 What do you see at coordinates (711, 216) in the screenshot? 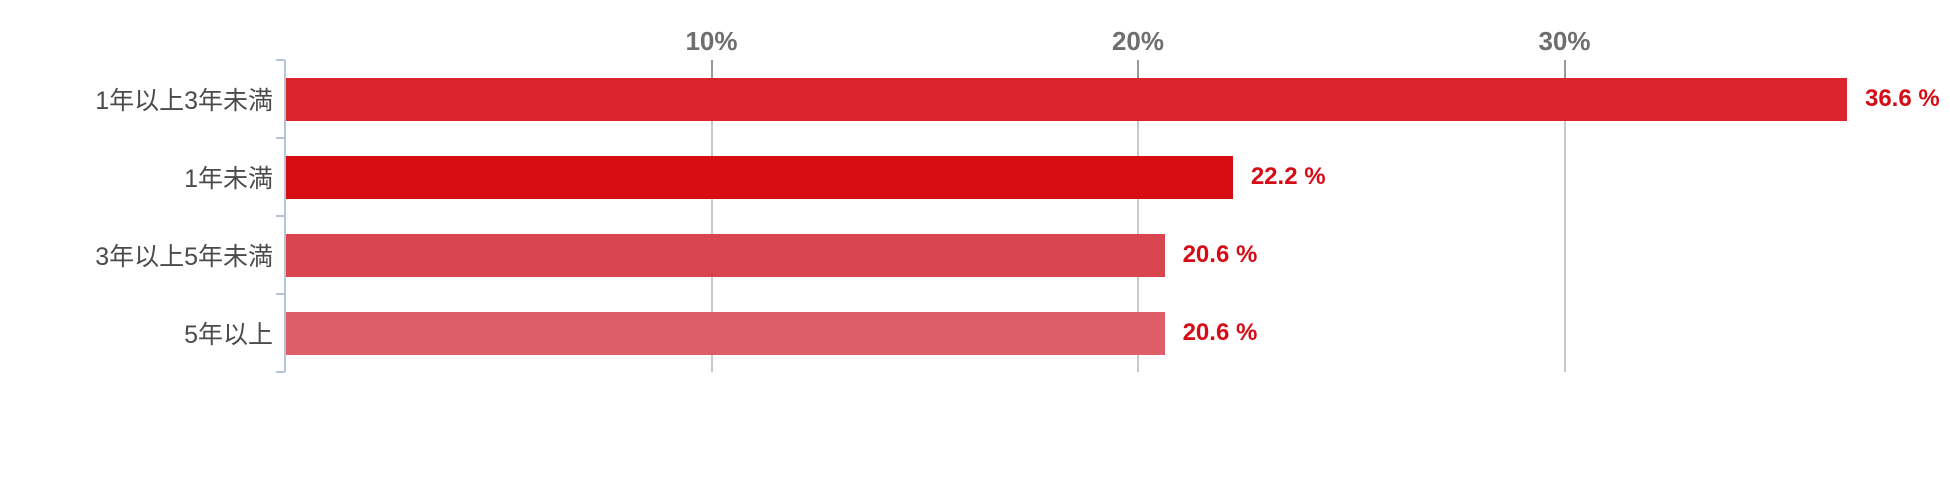
I see `gridline-10pct` at bounding box center [711, 216].